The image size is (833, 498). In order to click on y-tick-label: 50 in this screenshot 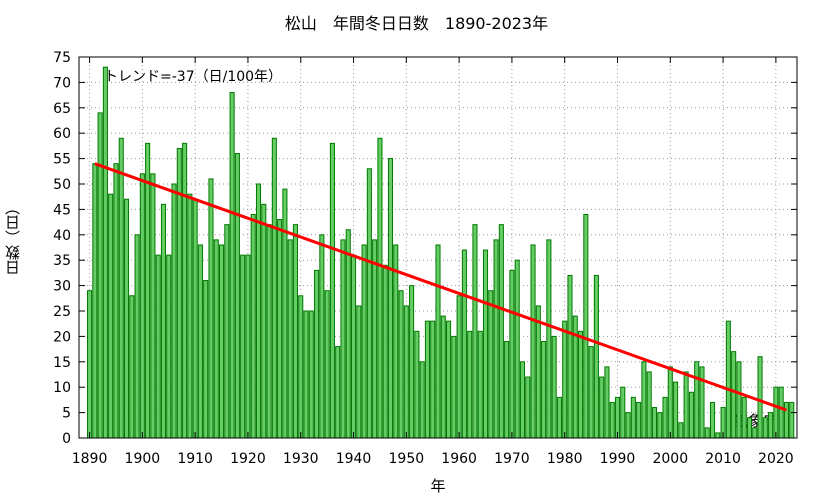, I will do `click(62, 185)`.